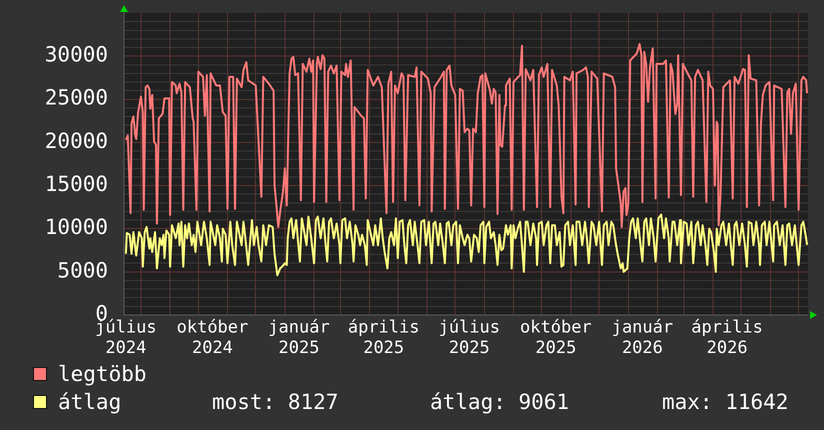  I want to click on x-tick-label: január 2026, so click(643, 338).